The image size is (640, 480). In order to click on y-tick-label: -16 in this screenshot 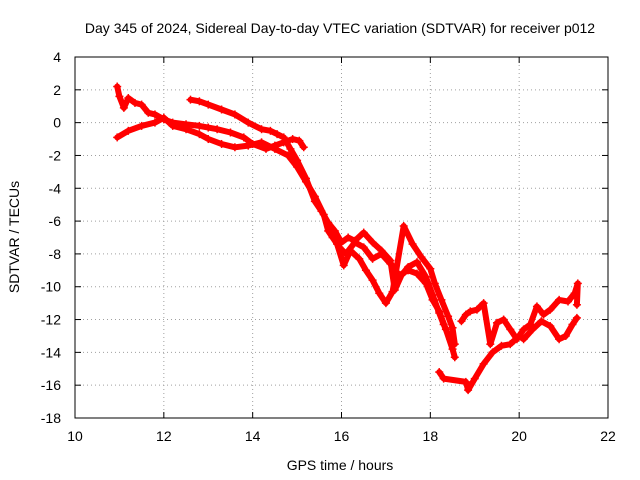, I will do `click(51, 385)`.